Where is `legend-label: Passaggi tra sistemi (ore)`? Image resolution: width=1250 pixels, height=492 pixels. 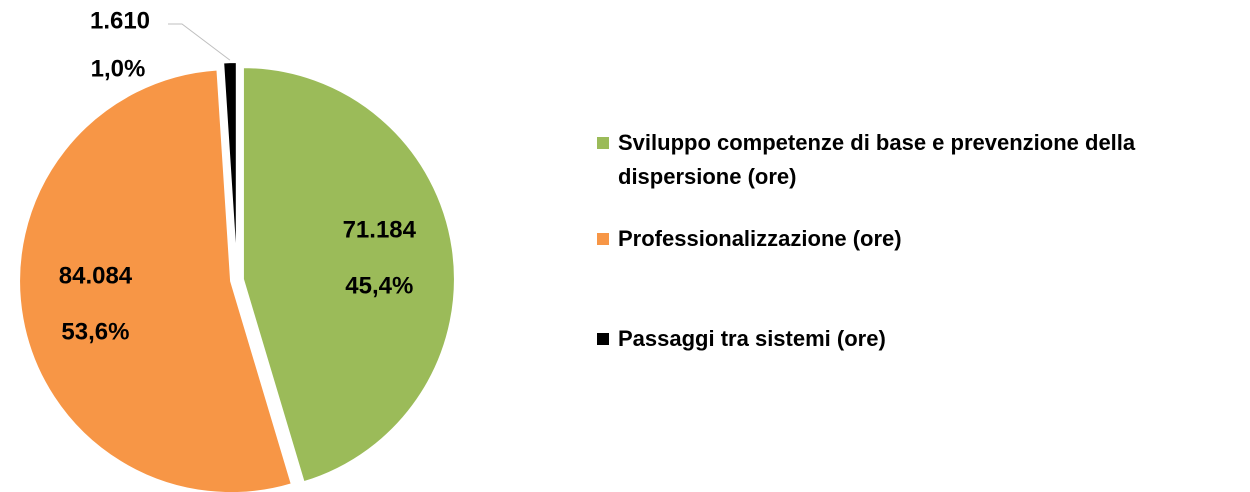
legend-label: Passaggi tra sistemi (ore) is located at coordinates (752, 338).